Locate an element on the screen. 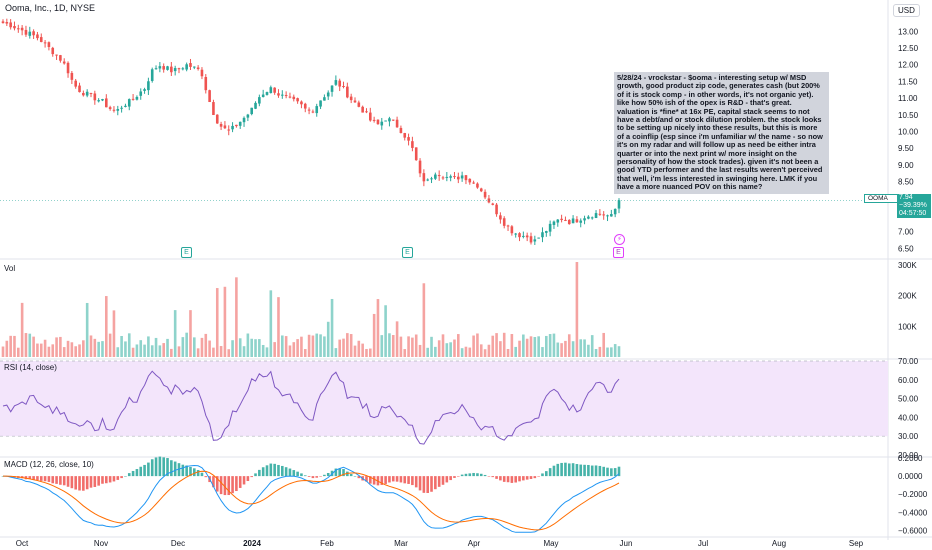  y-tick-label: 200K is located at coordinates (907, 296).